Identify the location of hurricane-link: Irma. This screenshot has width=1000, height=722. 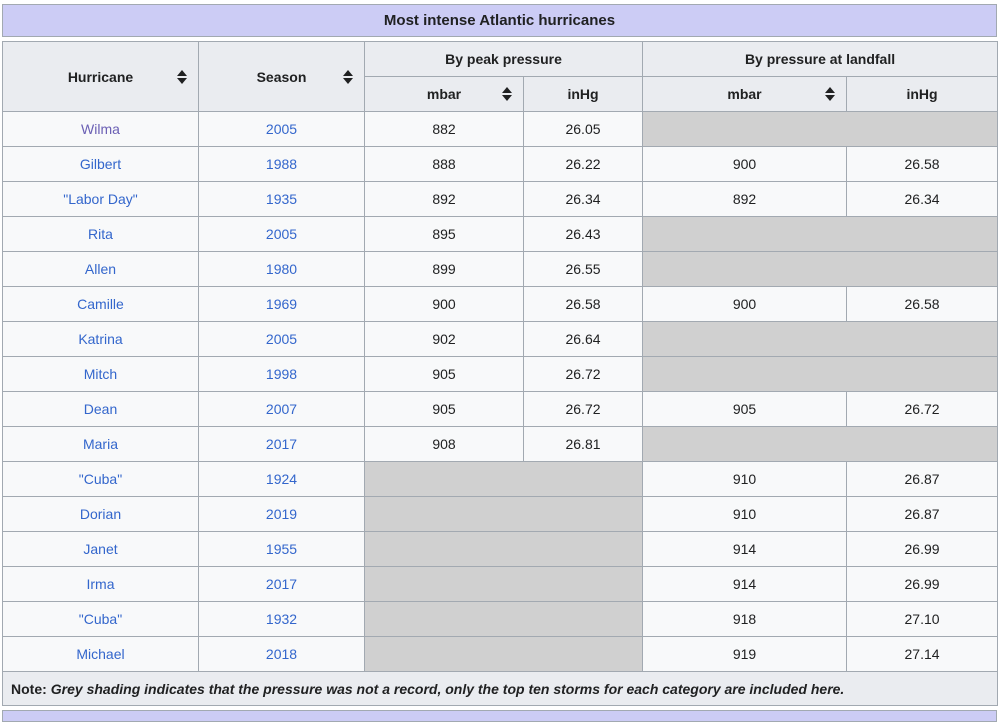
(100, 584).